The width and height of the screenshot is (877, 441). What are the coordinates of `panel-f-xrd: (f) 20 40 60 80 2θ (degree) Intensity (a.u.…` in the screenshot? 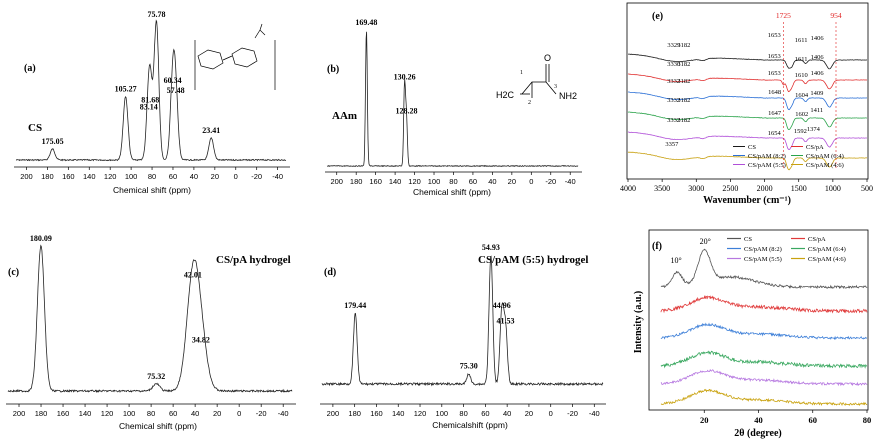 It's located at (752, 334).